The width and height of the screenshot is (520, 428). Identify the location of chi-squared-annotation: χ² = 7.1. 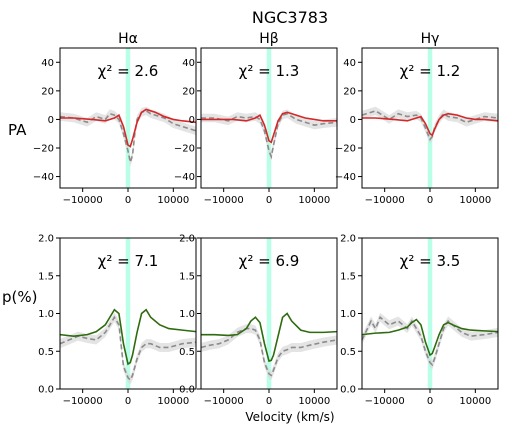
(128, 261).